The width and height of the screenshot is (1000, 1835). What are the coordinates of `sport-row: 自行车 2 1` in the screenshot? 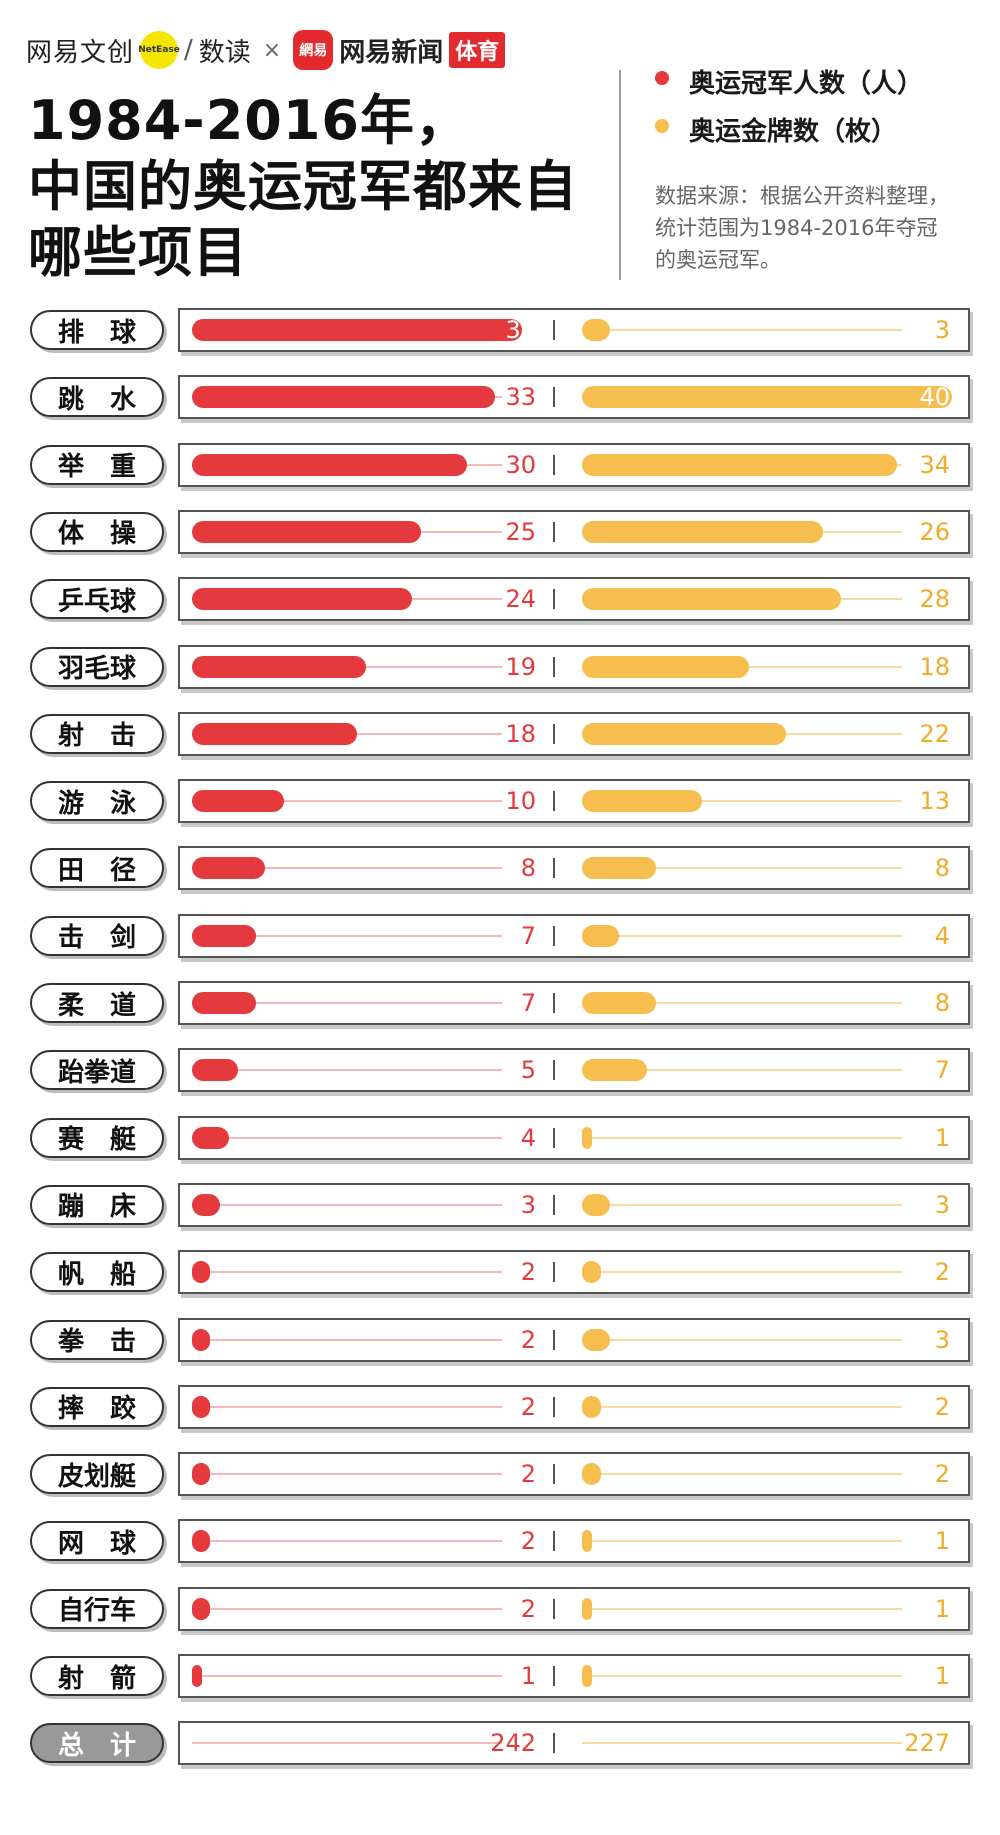 It's located at (500, 1609).